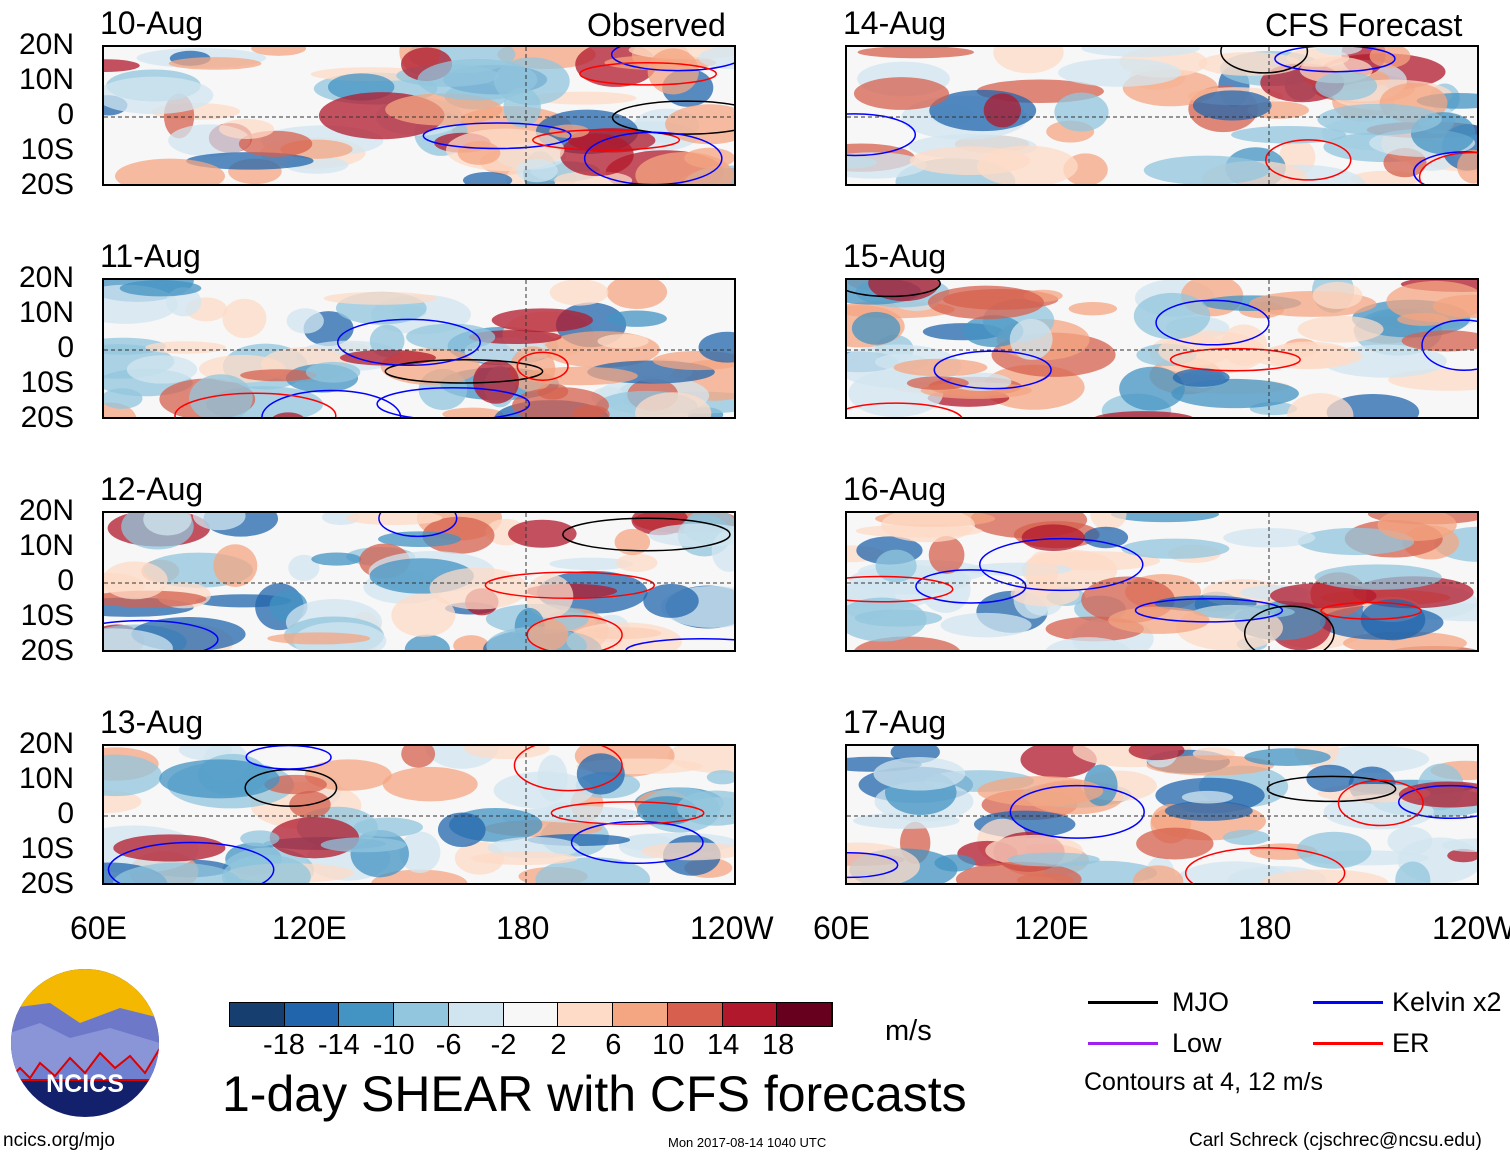  I want to click on legend-line-er, so click(1348, 1043).